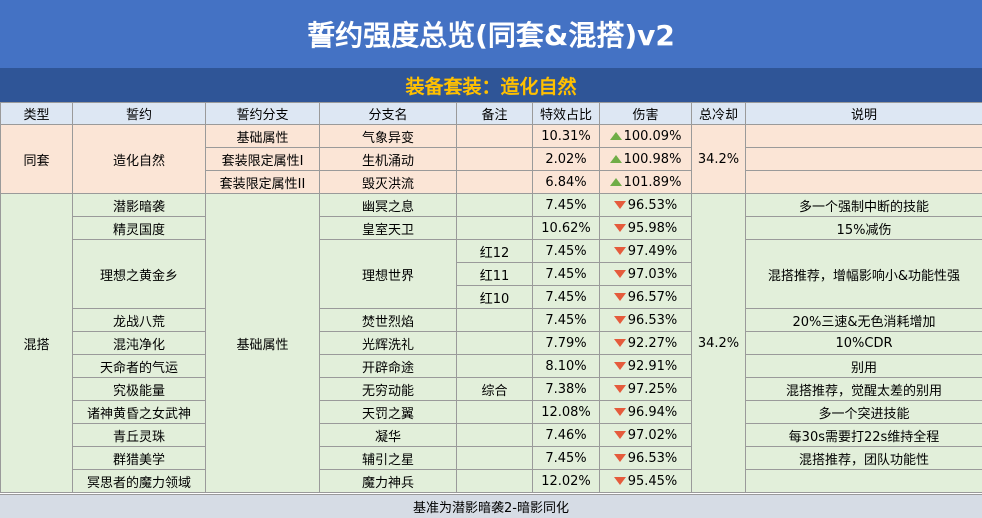 The width and height of the screenshot is (982, 518). What do you see at coordinates (646, 114) in the screenshot?
I see `header-damage: 伤害` at bounding box center [646, 114].